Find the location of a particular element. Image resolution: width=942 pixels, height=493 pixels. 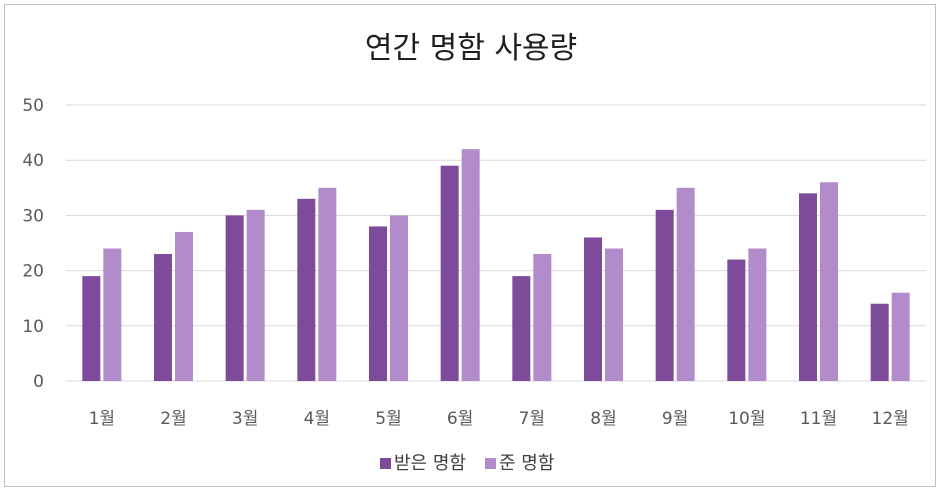

x-tick-label: 12월 is located at coordinates (890, 419).